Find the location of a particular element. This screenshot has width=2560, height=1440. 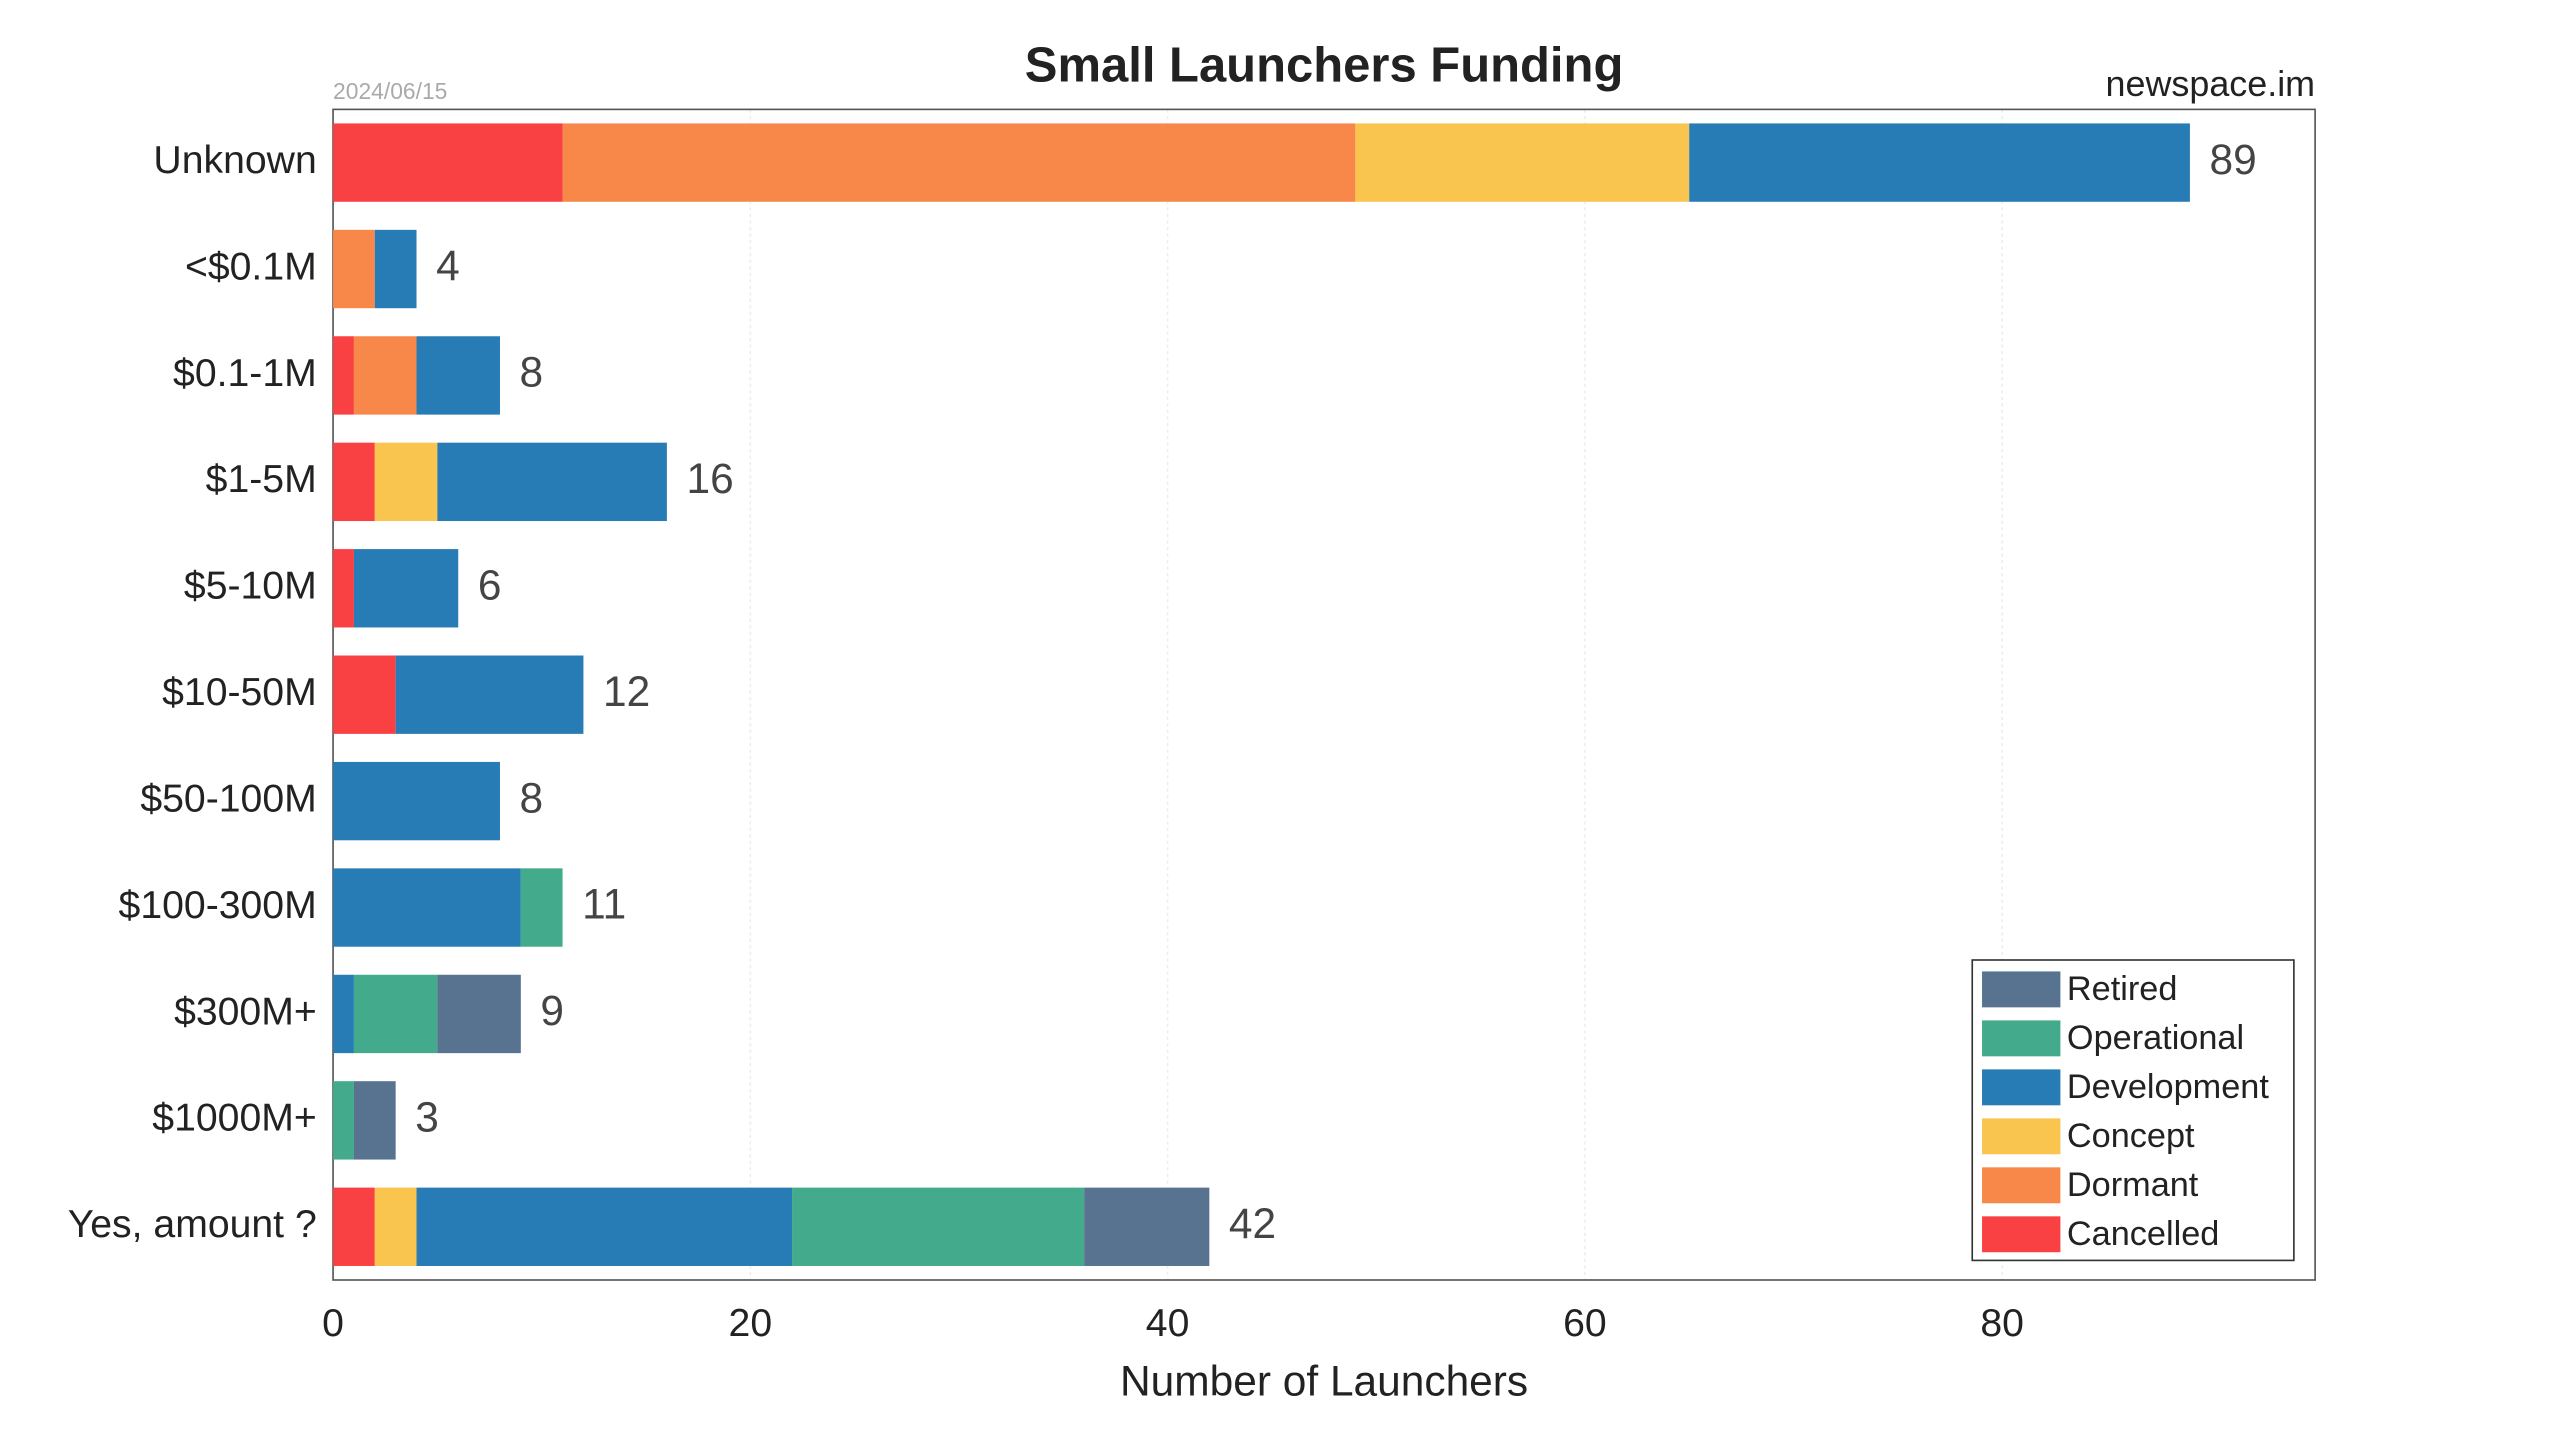

y-tick-label: <$0.1M is located at coordinates (251, 266).